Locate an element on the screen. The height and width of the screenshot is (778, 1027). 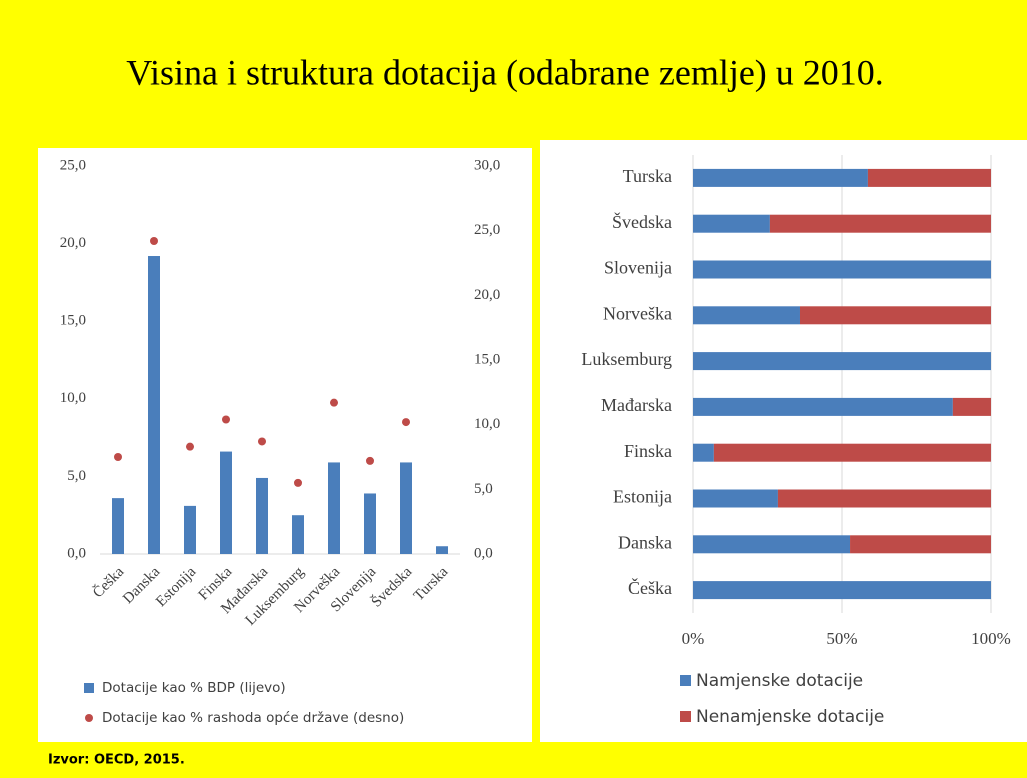
y2-tick-label: 0,0 is located at coordinates (483, 553).